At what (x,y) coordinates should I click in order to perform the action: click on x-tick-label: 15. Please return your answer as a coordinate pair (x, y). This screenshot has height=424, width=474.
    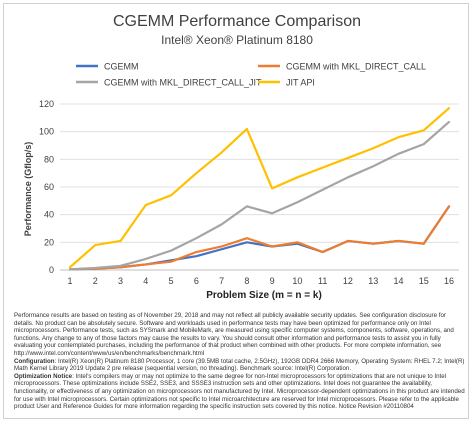
    Looking at the image, I should click on (424, 281).